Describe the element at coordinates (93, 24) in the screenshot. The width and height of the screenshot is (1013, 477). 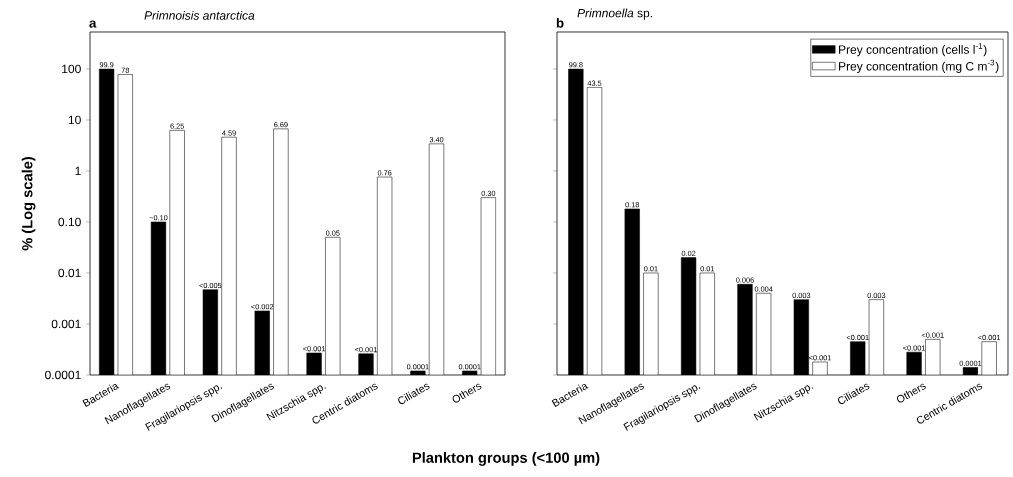
I see `text: a` at that location.